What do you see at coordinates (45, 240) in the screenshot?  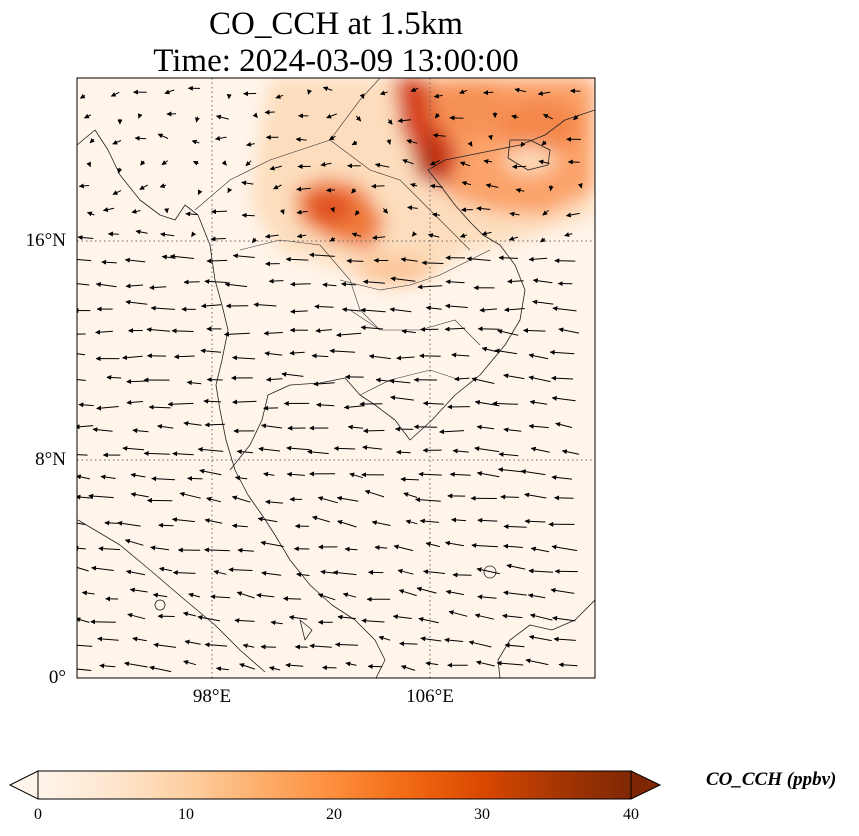 I see `lat-tick-16n: 16°N` at bounding box center [45, 240].